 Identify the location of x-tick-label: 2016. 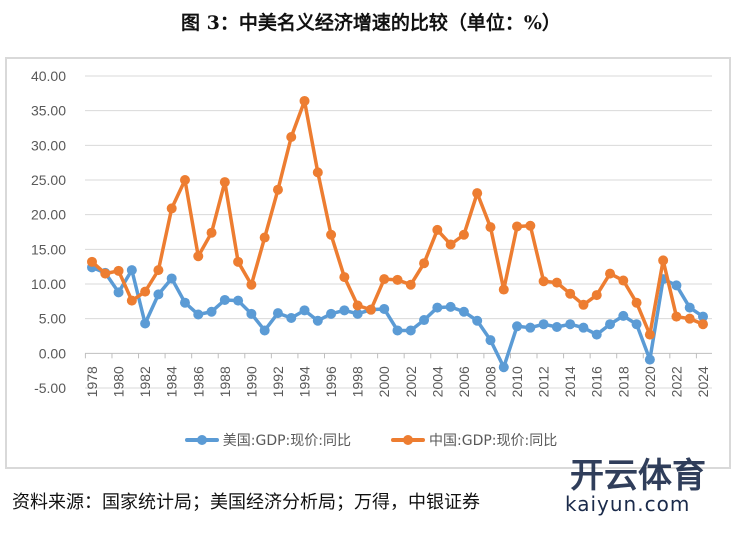
(597, 381).